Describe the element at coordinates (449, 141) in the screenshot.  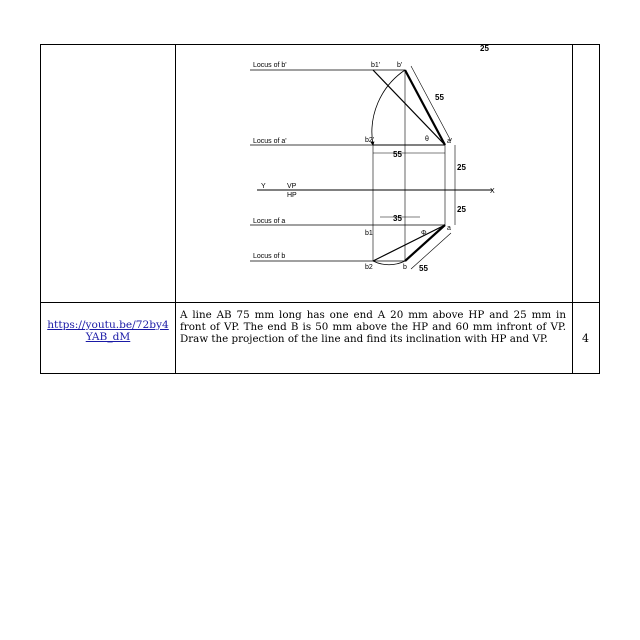
I see `a1-label: a'` at that location.